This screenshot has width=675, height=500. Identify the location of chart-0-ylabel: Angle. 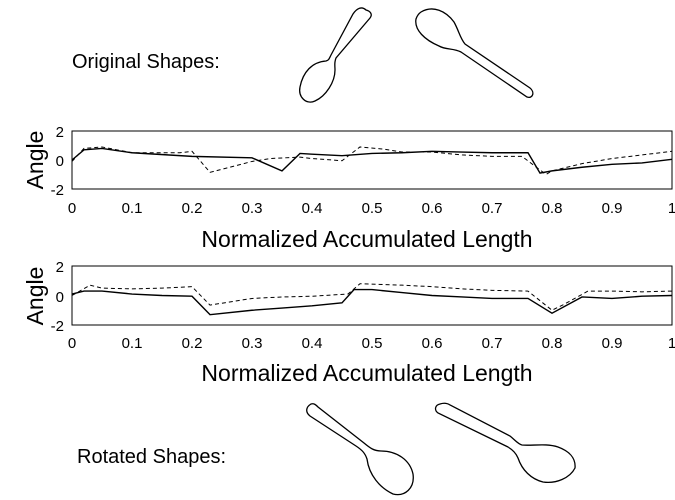
(35, 160).